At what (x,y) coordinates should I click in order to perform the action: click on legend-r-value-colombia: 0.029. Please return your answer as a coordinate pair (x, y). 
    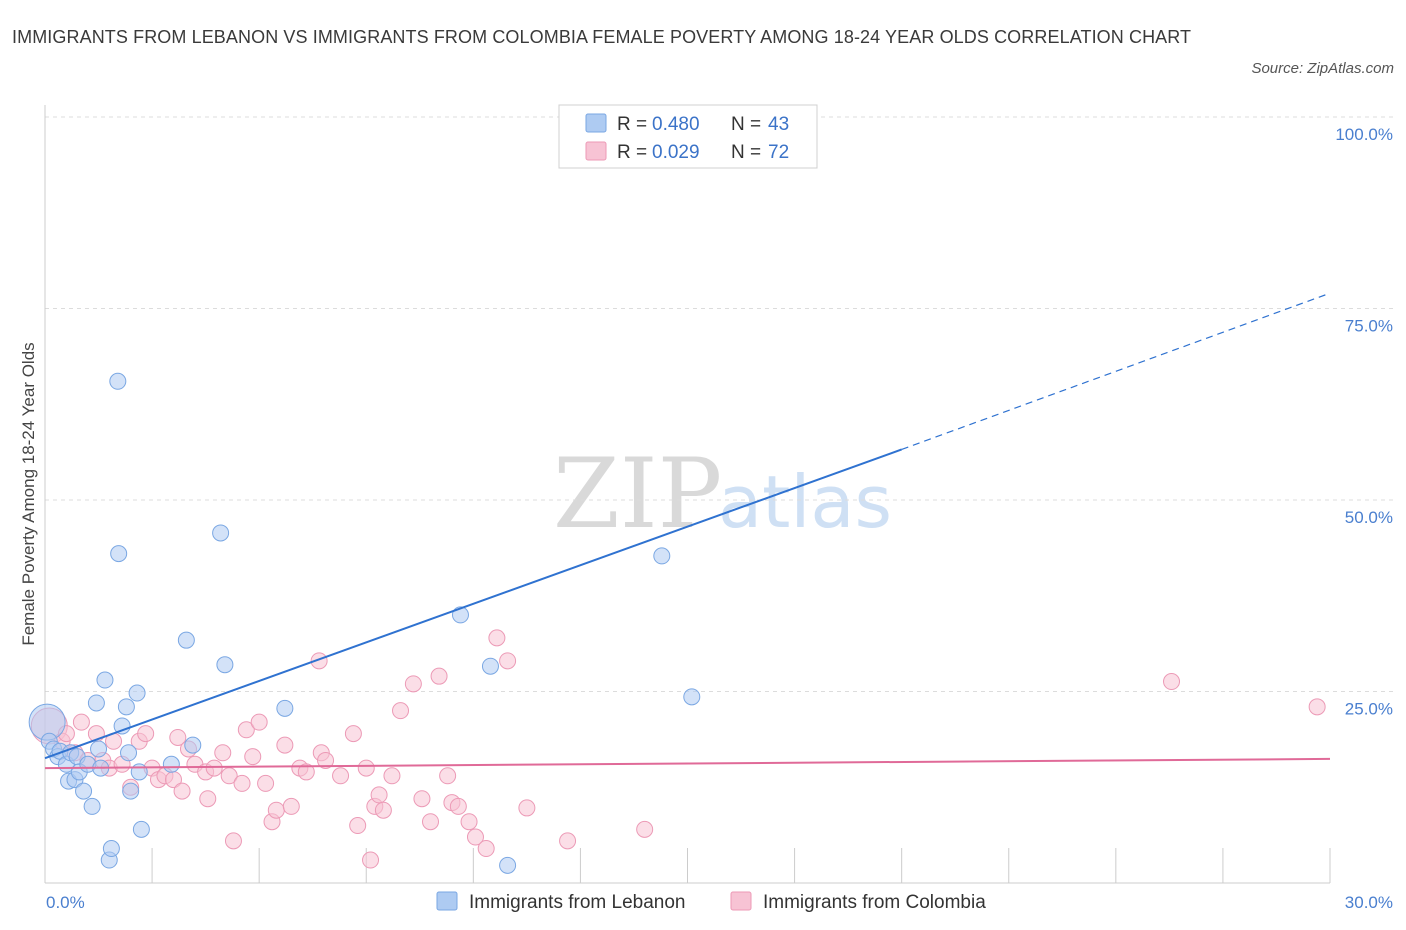
    Looking at the image, I should click on (676, 152).